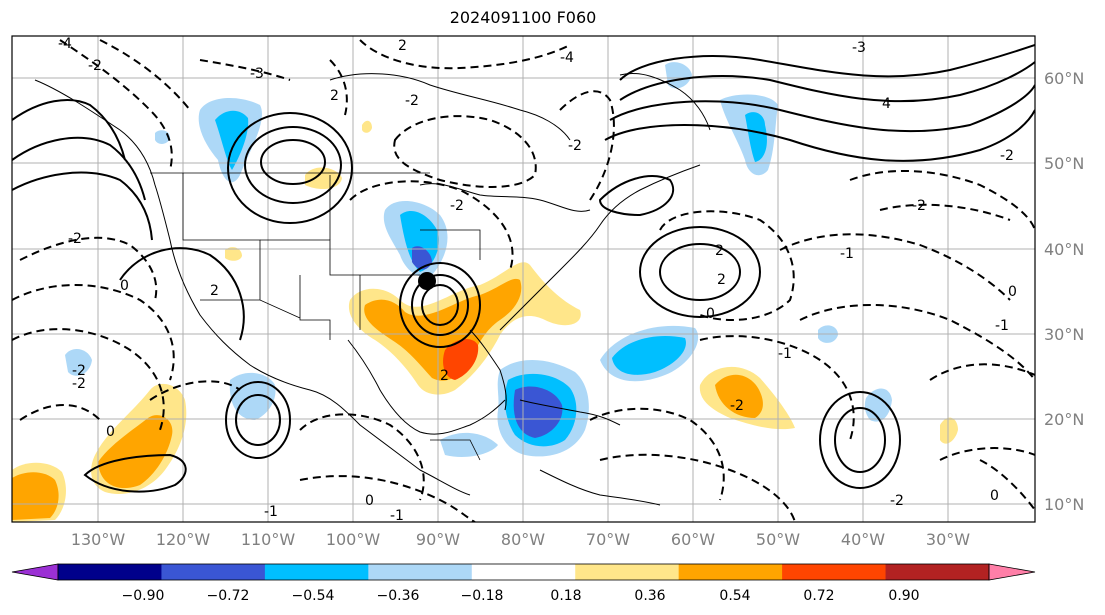 The height and width of the screenshot is (615, 1105). What do you see at coordinates (427, 281) in the screenshot?
I see `storm-center-marker` at bounding box center [427, 281].